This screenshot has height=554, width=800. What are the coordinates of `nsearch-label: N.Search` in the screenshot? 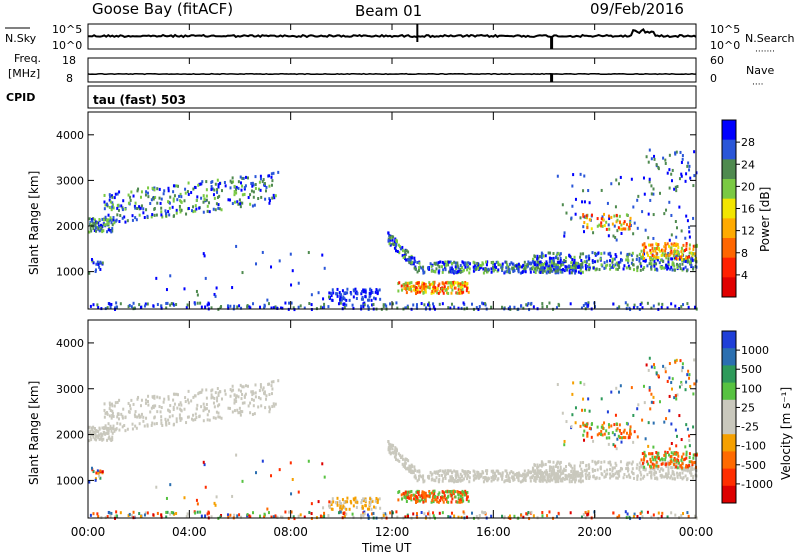 It's located at (770, 38).